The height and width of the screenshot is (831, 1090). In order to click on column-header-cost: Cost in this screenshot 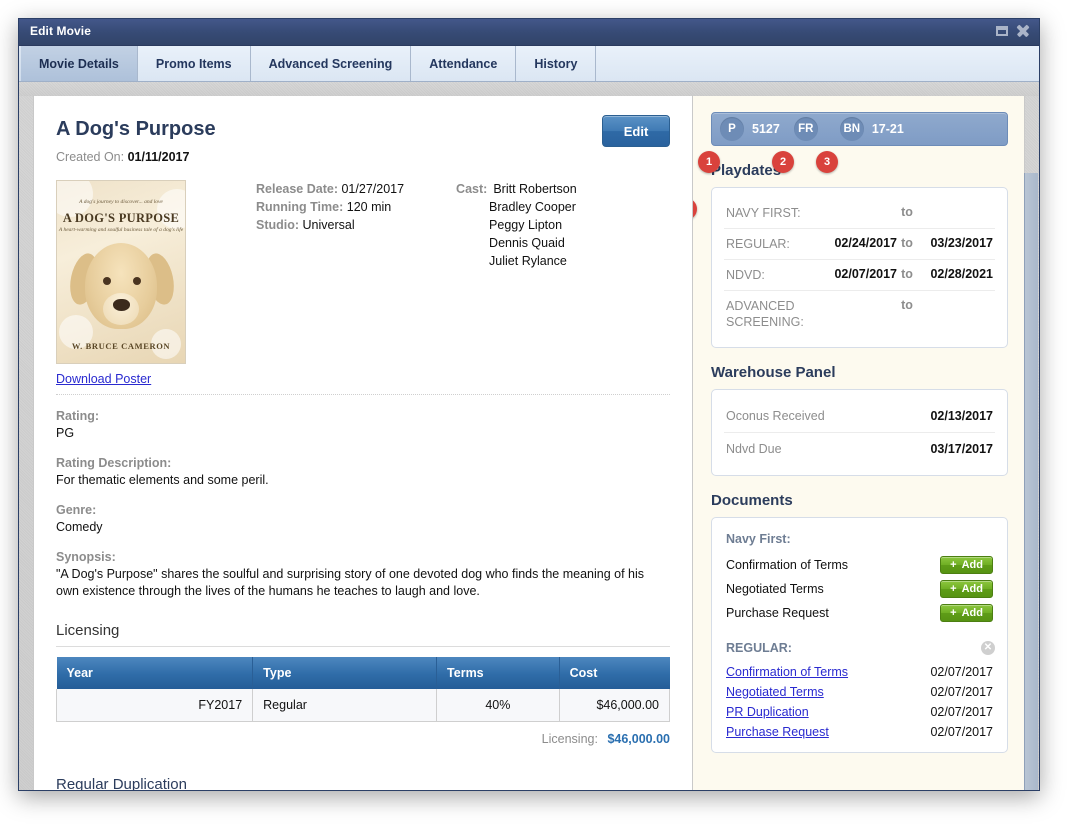, I will do `click(614, 673)`.